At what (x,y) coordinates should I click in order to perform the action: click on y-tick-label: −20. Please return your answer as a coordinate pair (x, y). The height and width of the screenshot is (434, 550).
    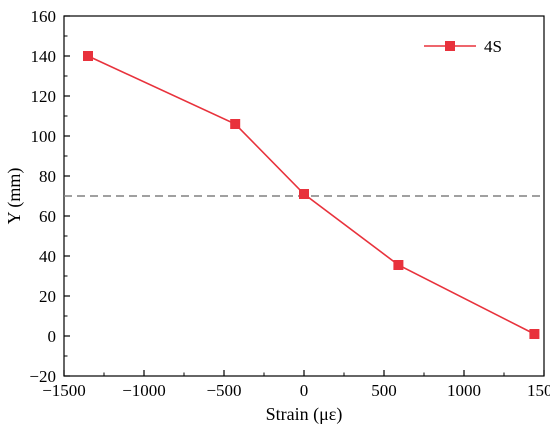
    Looking at the image, I should click on (42, 376).